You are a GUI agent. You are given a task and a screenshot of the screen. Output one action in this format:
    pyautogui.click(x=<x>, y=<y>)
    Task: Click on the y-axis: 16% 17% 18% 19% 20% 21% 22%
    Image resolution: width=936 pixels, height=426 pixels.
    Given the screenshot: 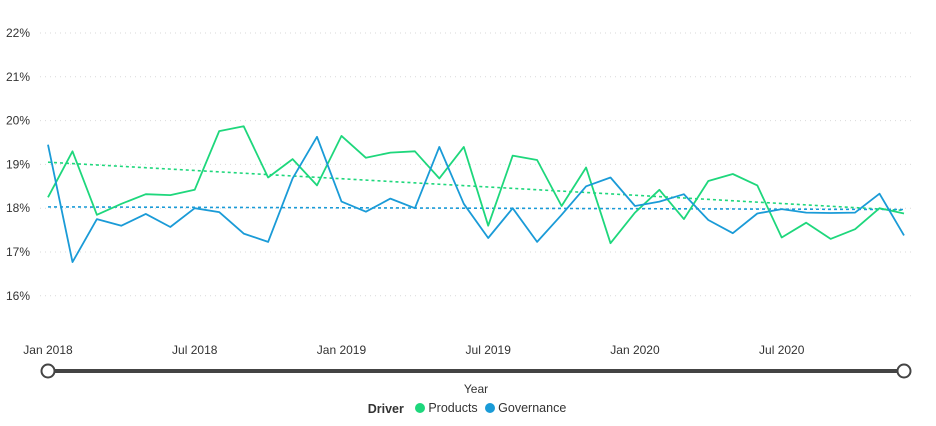 What is the action you would take?
    pyautogui.click(x=18, y=164)
    